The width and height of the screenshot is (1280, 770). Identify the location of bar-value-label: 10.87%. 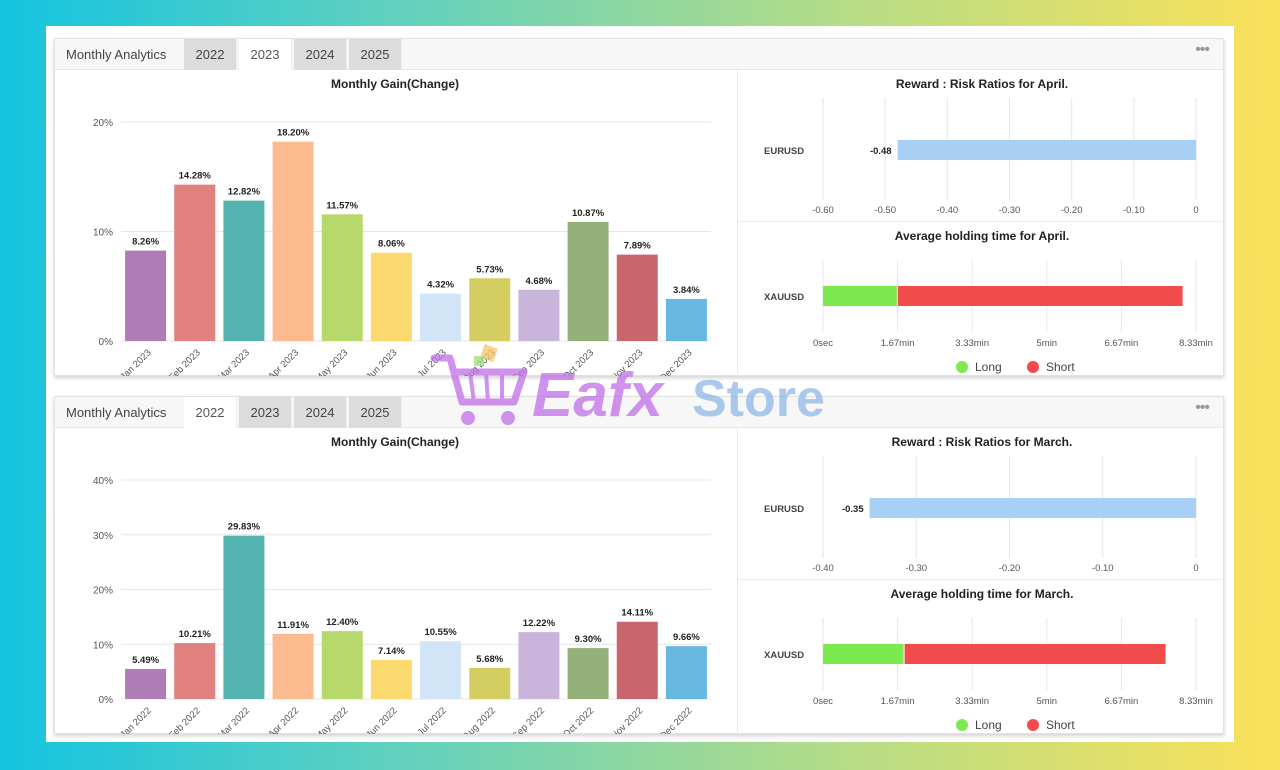
(588, 213).